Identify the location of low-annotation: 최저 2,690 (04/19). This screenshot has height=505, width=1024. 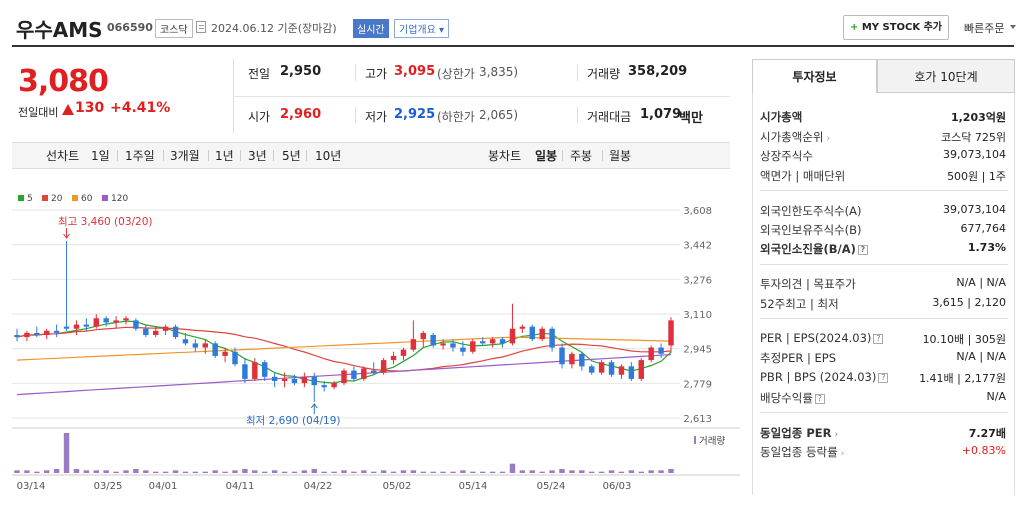
(293, 421).